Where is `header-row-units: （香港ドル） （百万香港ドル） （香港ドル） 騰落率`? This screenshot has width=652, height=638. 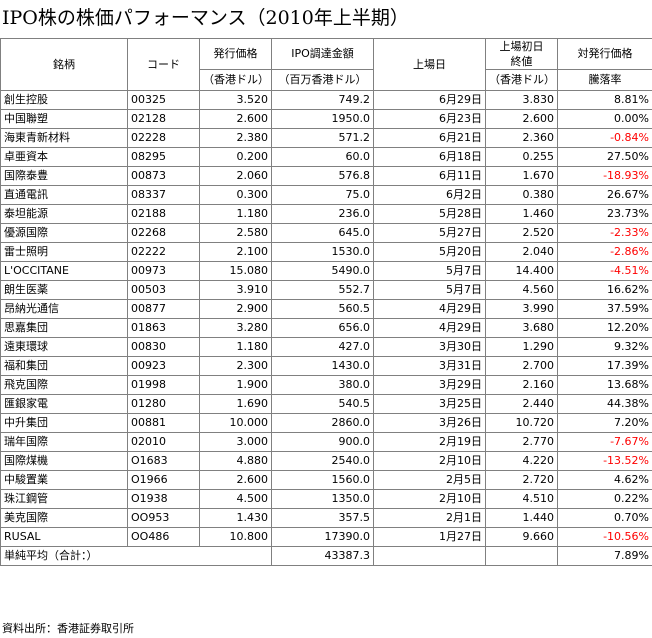
header-row-units: （香港ドル） （百万香港ドル） （香港ドル） 騰落率 is located at coordinates (326, 80).